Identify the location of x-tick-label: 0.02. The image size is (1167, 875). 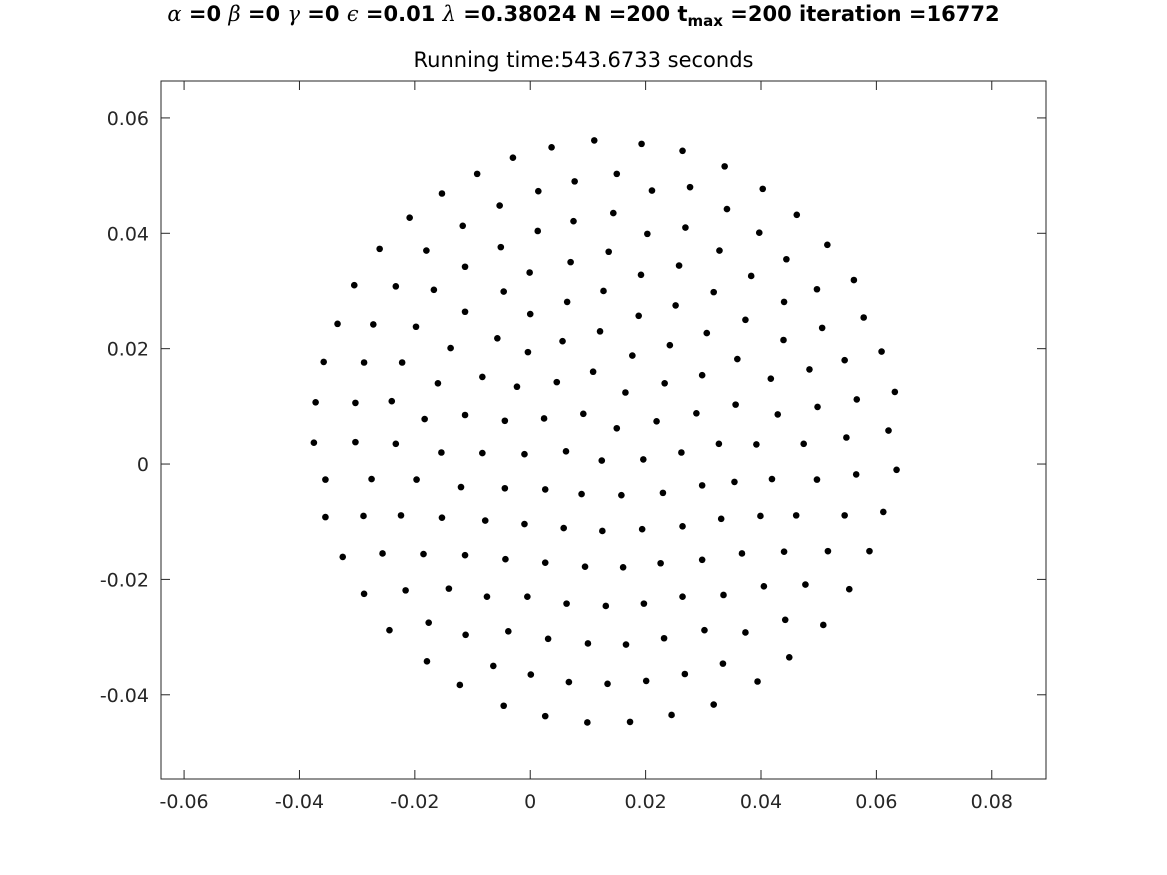
(645, 802).